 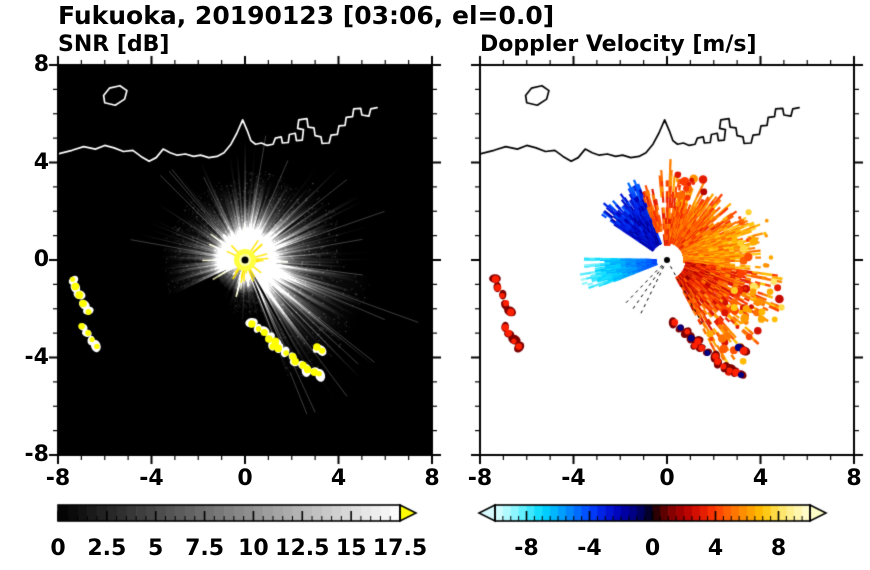 I want to click on snr-panel-title: SNR [dB], so click(x=114, y=44).